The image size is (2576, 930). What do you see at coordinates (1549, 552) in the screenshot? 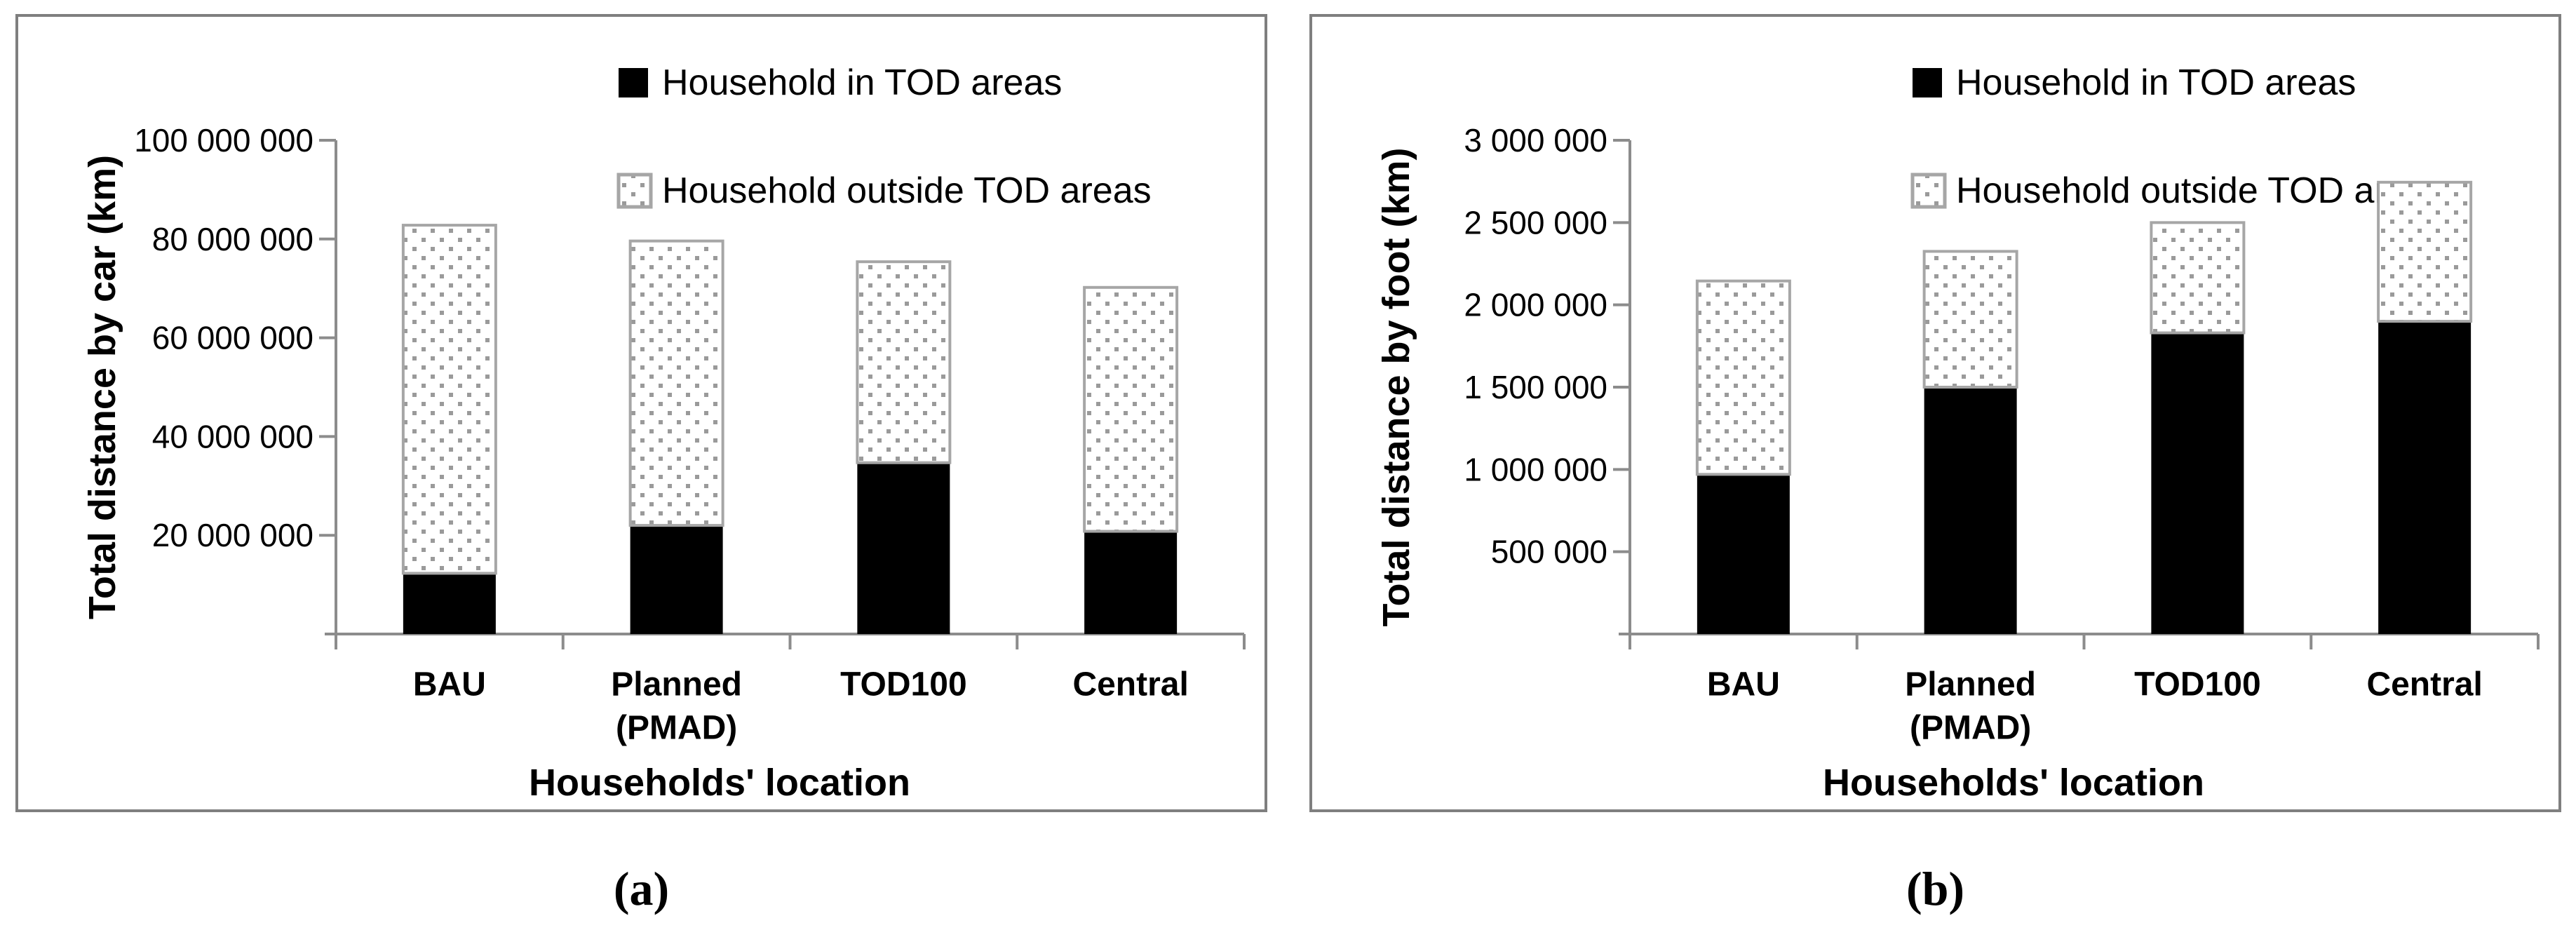
I see `y-tick-label: 500 000` at bounding box center [1549, 552].